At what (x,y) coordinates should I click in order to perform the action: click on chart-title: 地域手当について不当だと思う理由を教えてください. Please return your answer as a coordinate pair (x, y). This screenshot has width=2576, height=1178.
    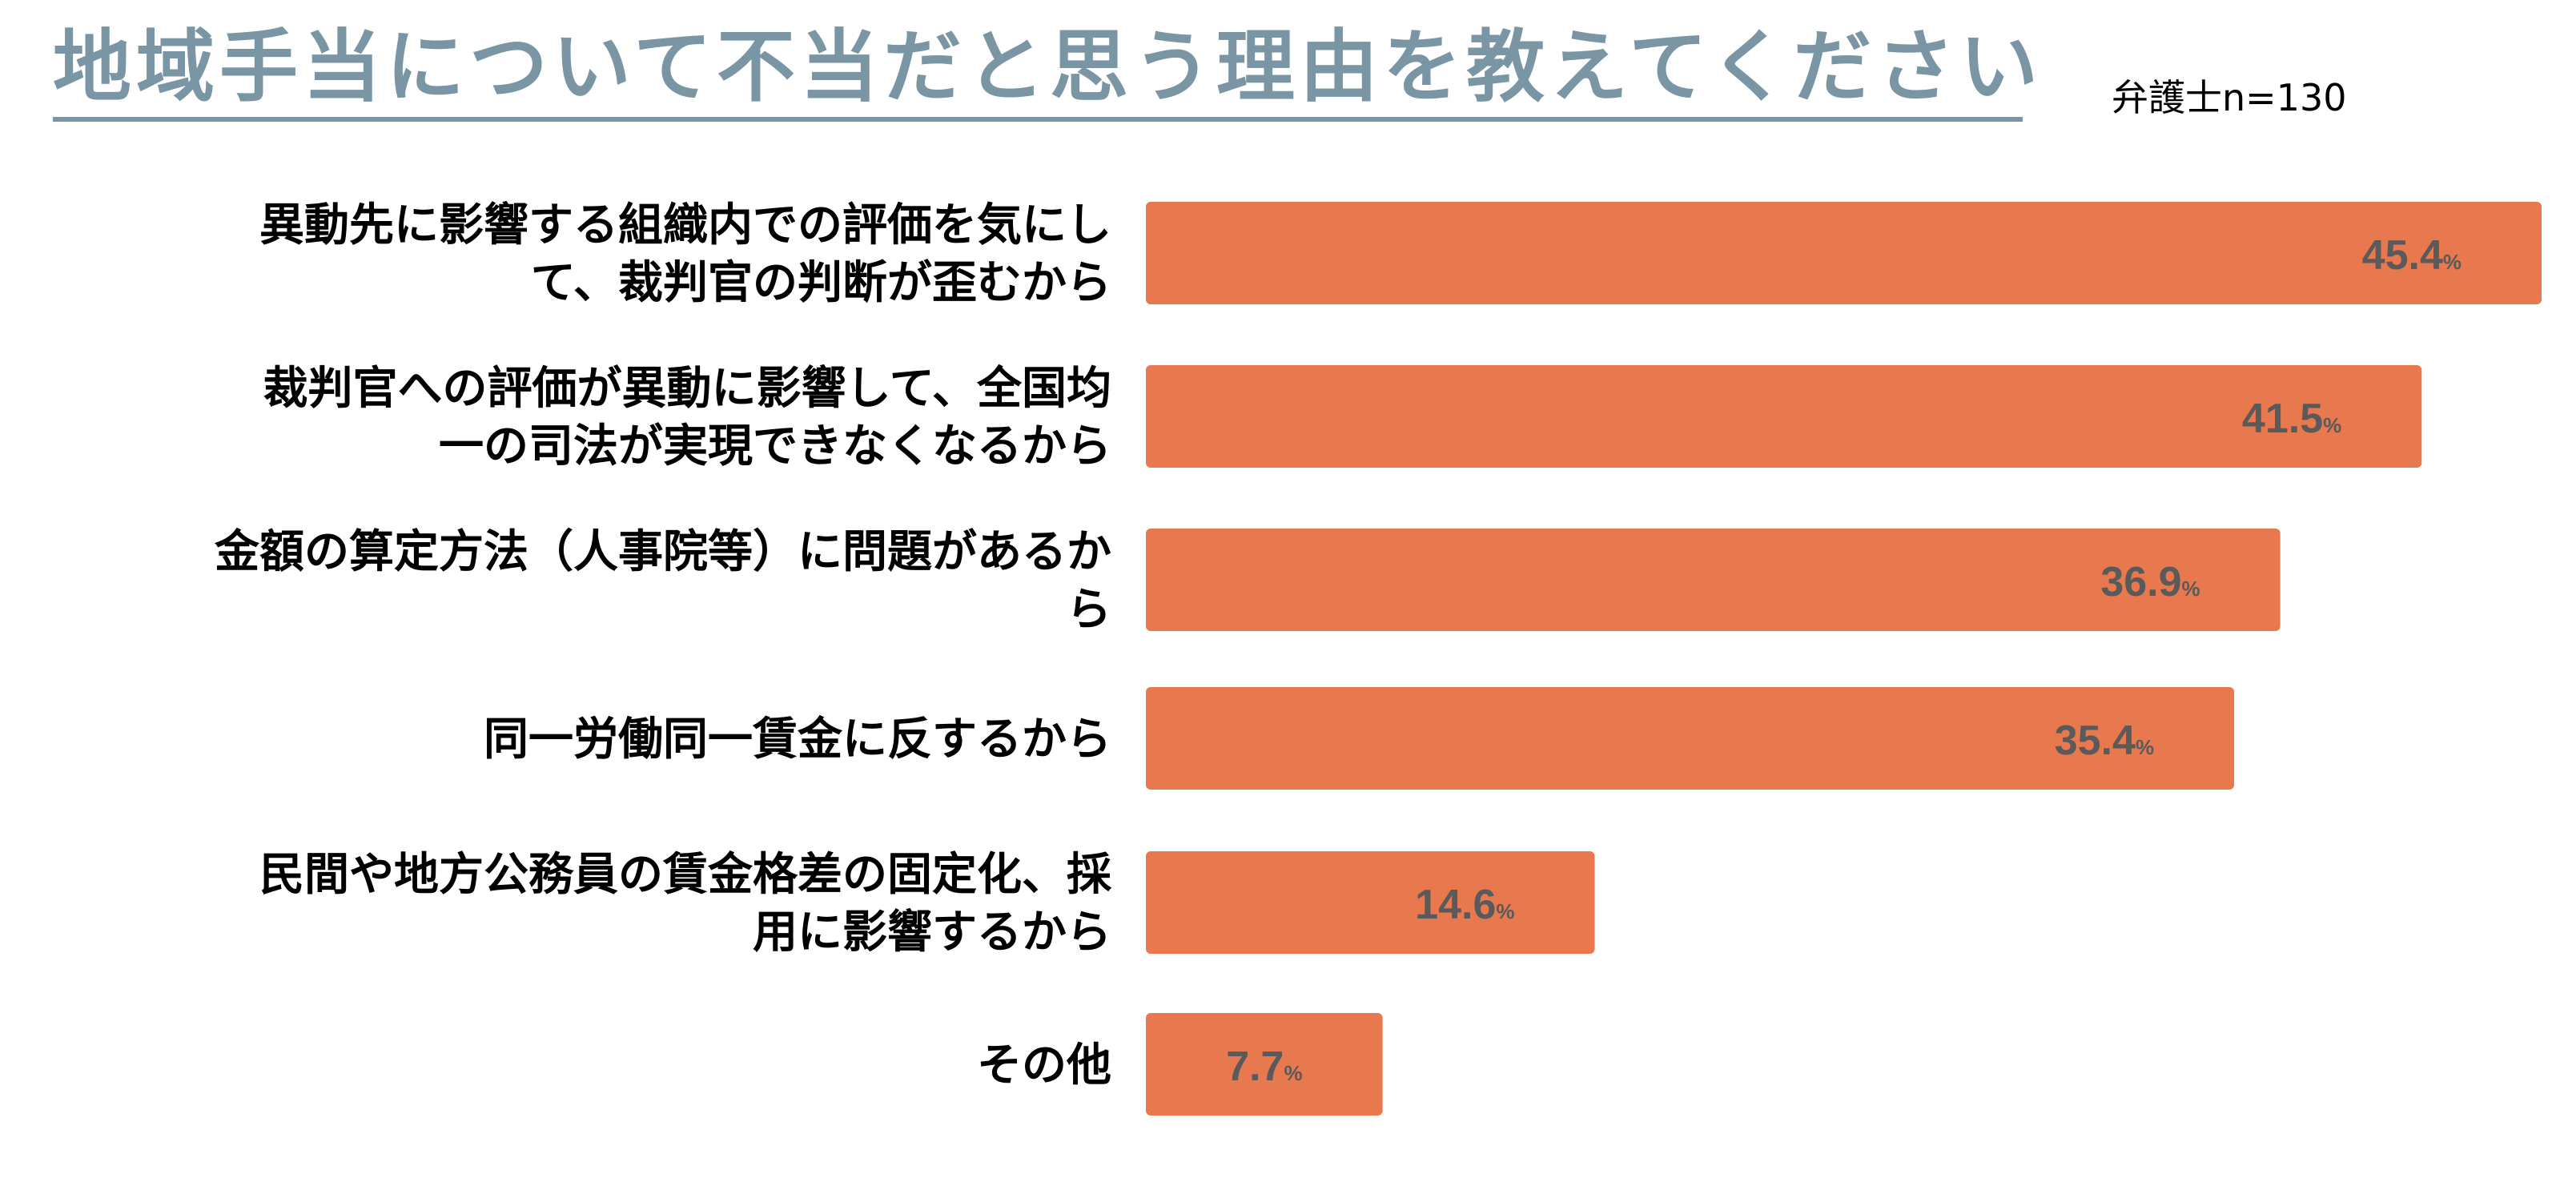
    Looking at the image, I should click on (1048, 67).